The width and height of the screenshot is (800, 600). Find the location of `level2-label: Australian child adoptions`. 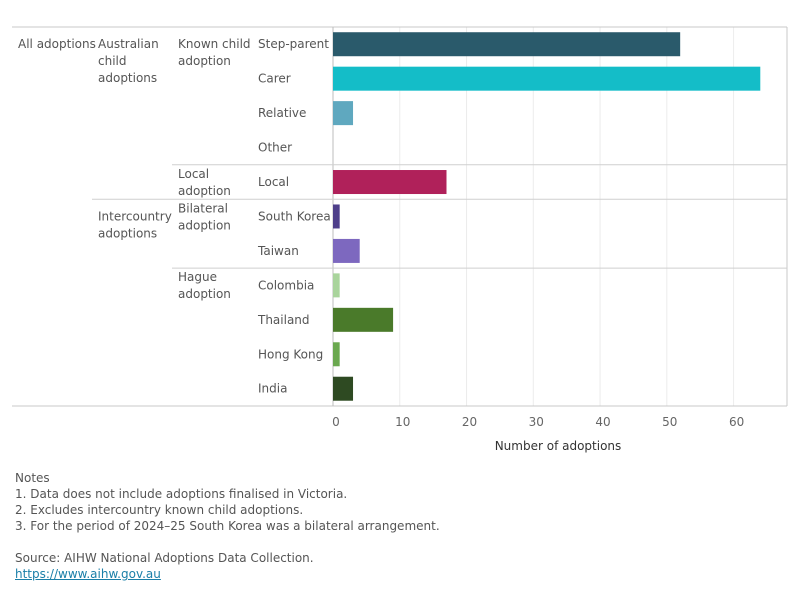

level2-label: Australian child adoptions is located at coordinates (128, 61).